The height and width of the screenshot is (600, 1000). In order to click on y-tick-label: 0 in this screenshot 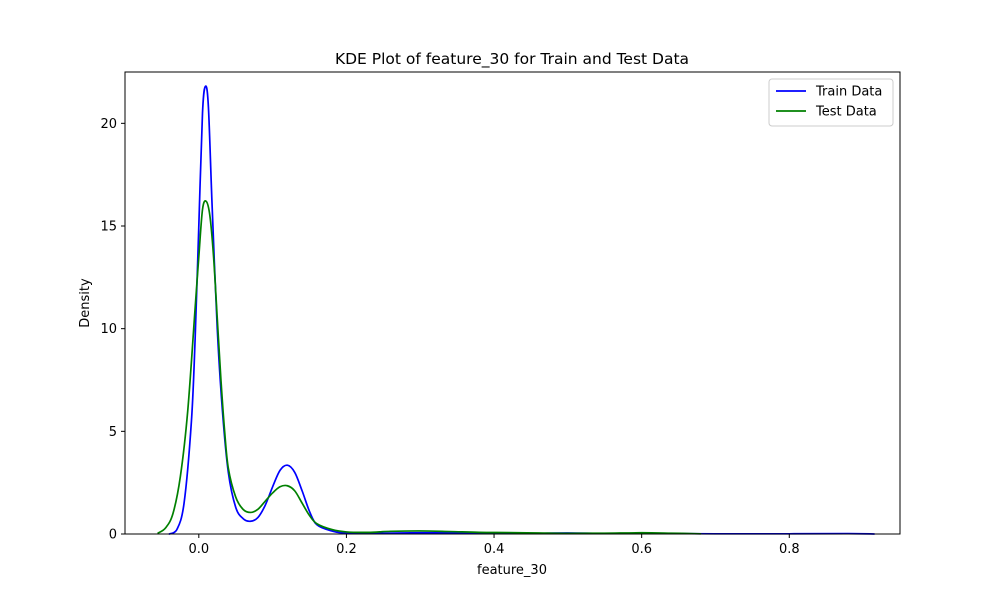, I will do `click(113, 535)`.